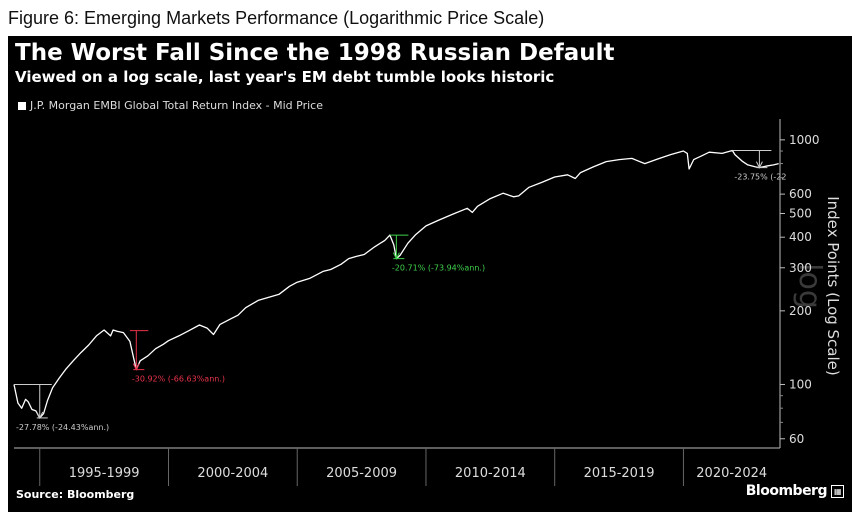 The width and height of the screenshot is (860, 520). Describe the element at coordinates (800, 268) in the screenshot. I see `y-tick-label: 300` at that location.